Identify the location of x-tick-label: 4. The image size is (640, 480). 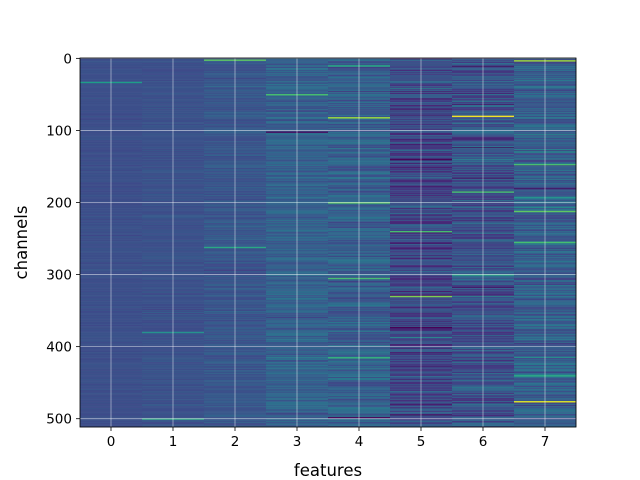
(359, 442).